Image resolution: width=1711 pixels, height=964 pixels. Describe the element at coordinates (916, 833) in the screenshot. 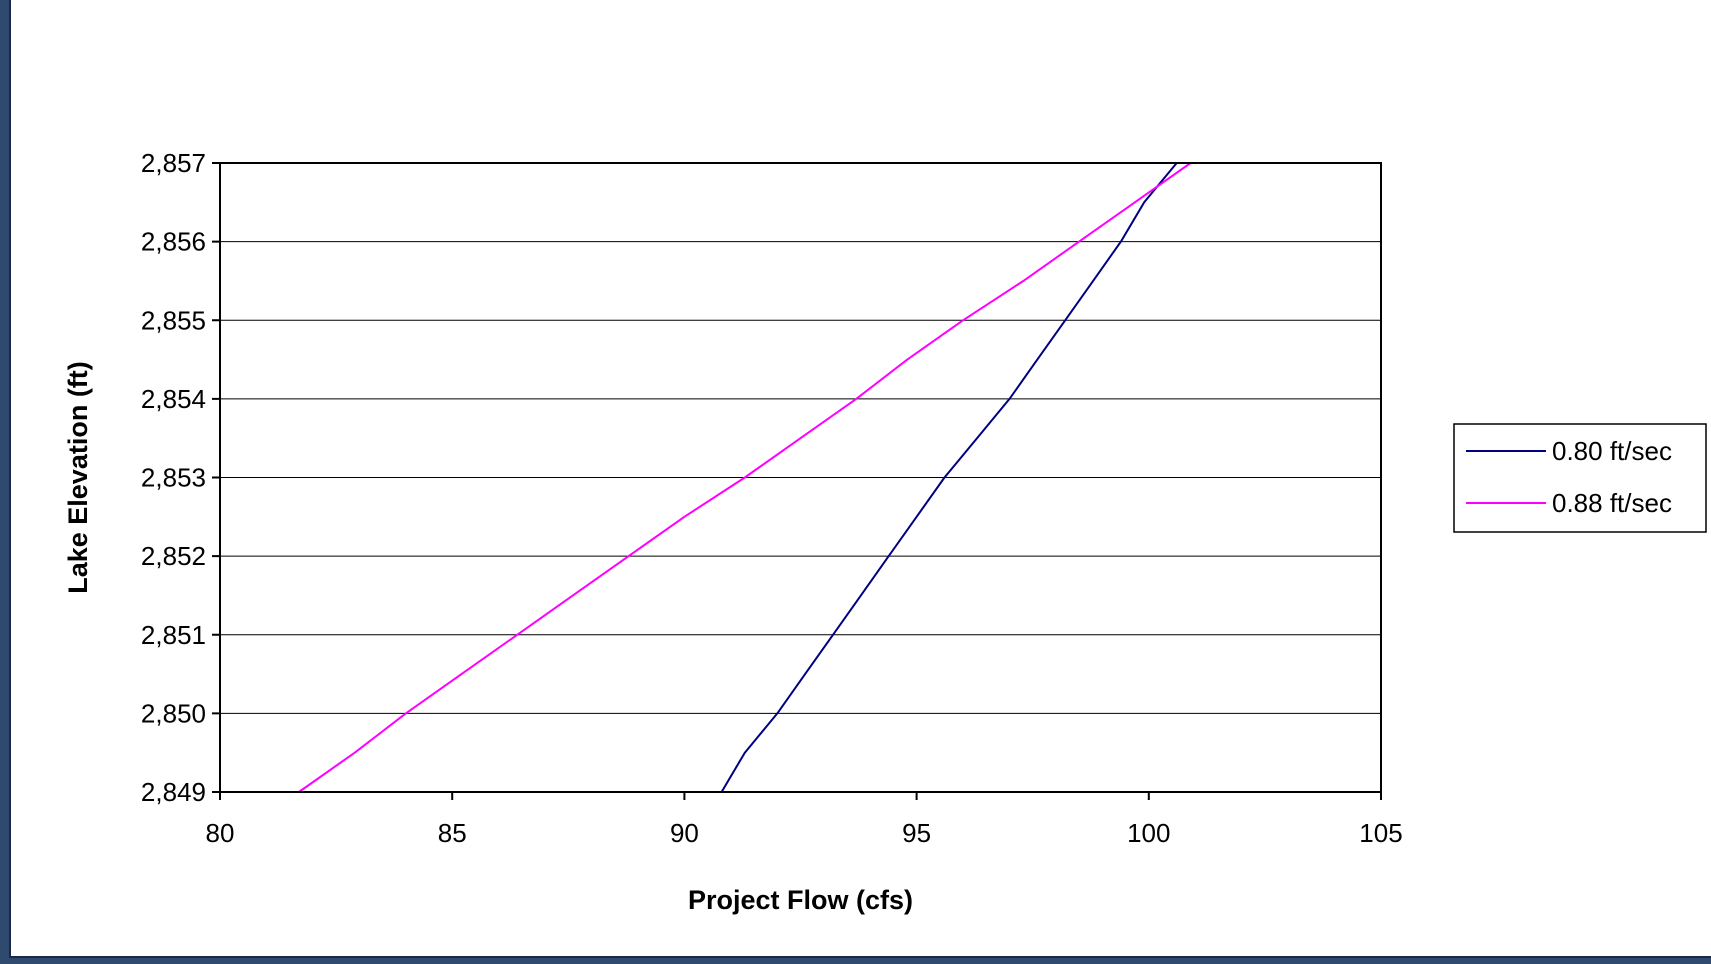

I see `x-tick-label-3: 95` at that location.